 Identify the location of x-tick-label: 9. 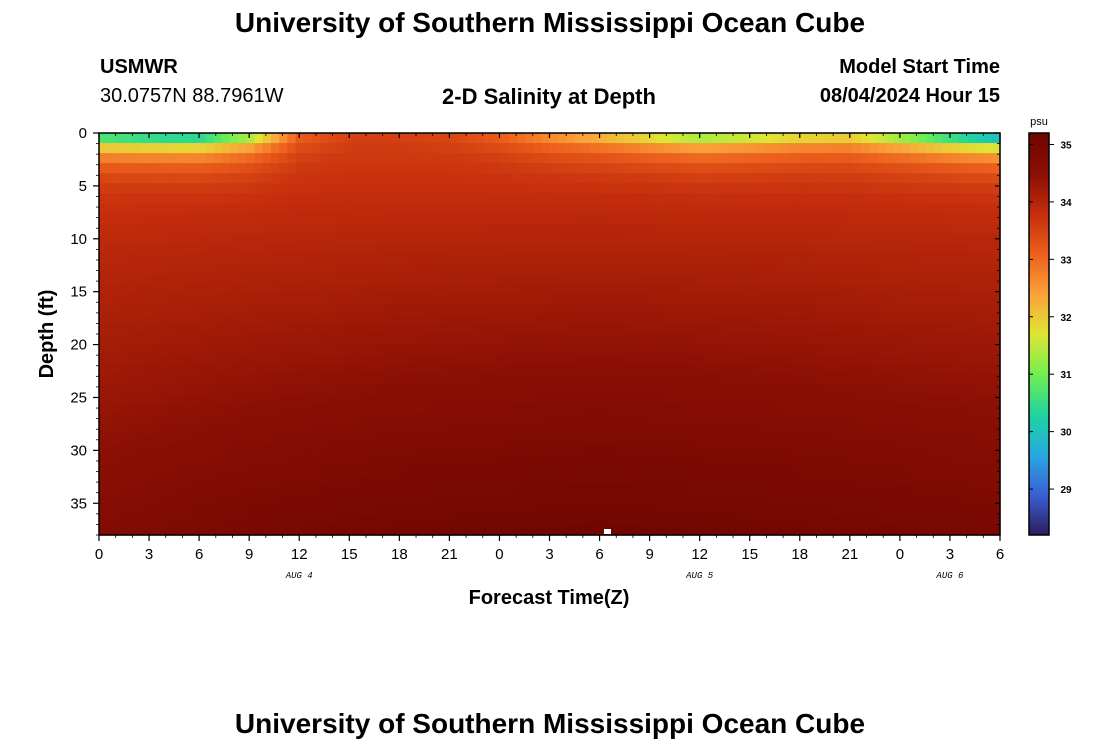
(249, 554).